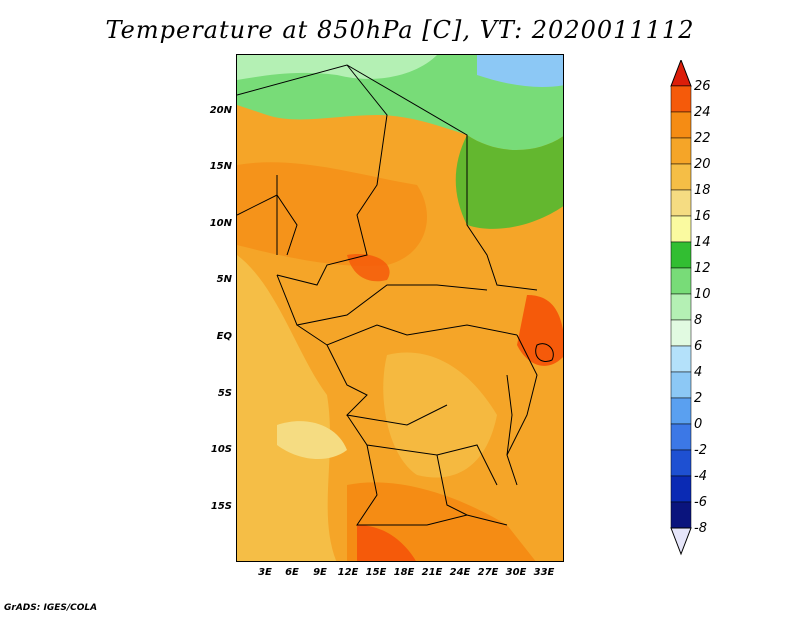  What do you see at coordinates (702, 294) in the screenshot?
I see `colorbar-label-10: 10` at bounding box center [702, 294].